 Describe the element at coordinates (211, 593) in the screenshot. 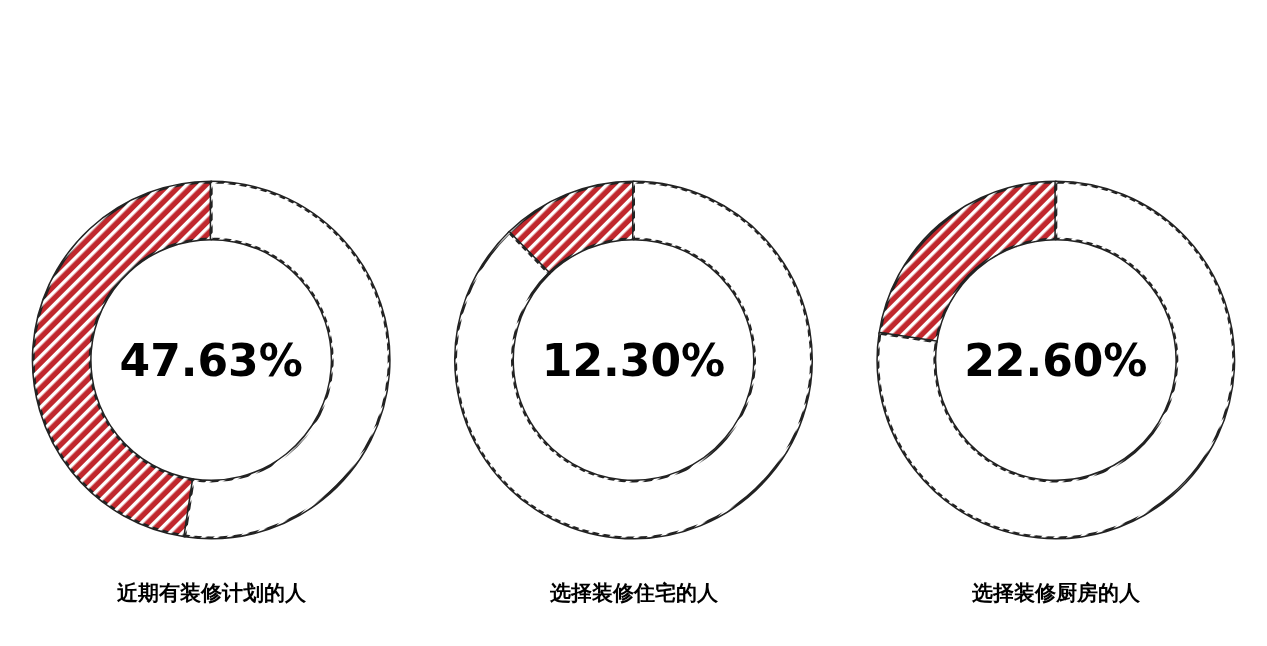

I see `text: 近期有装修计划的人` at that location.